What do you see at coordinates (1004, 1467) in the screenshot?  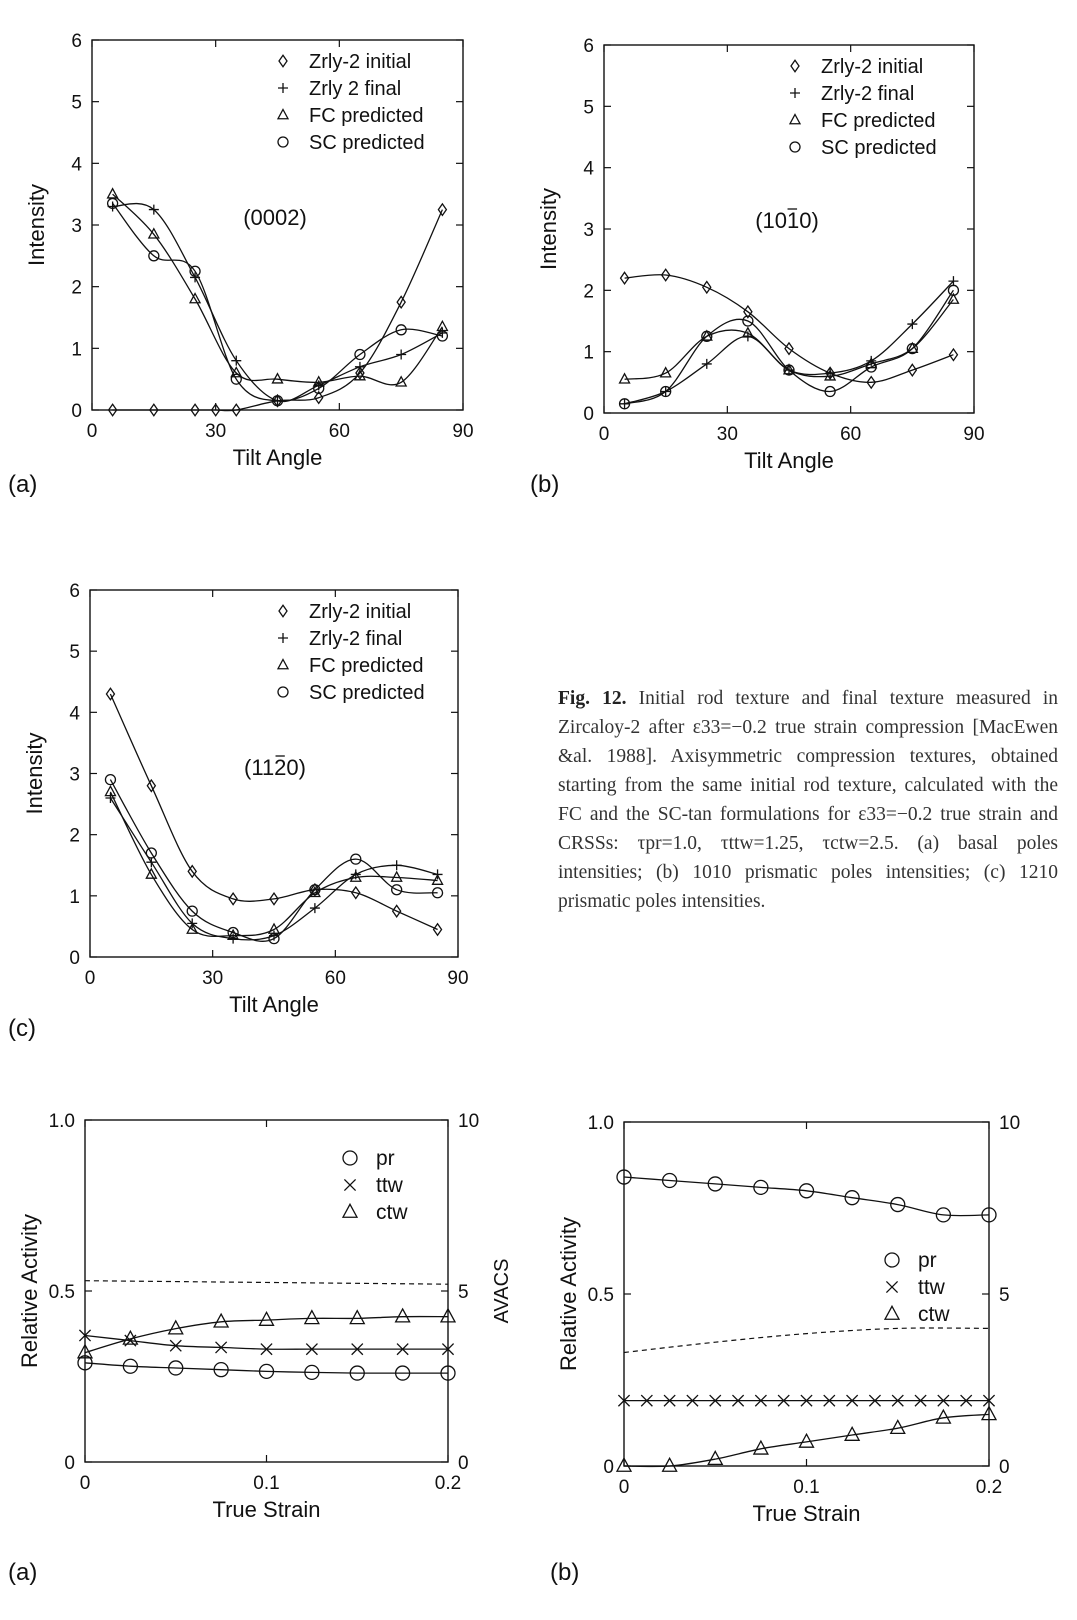 I see `y2-tick-label: 0` at bounding box center [1004, 1467].